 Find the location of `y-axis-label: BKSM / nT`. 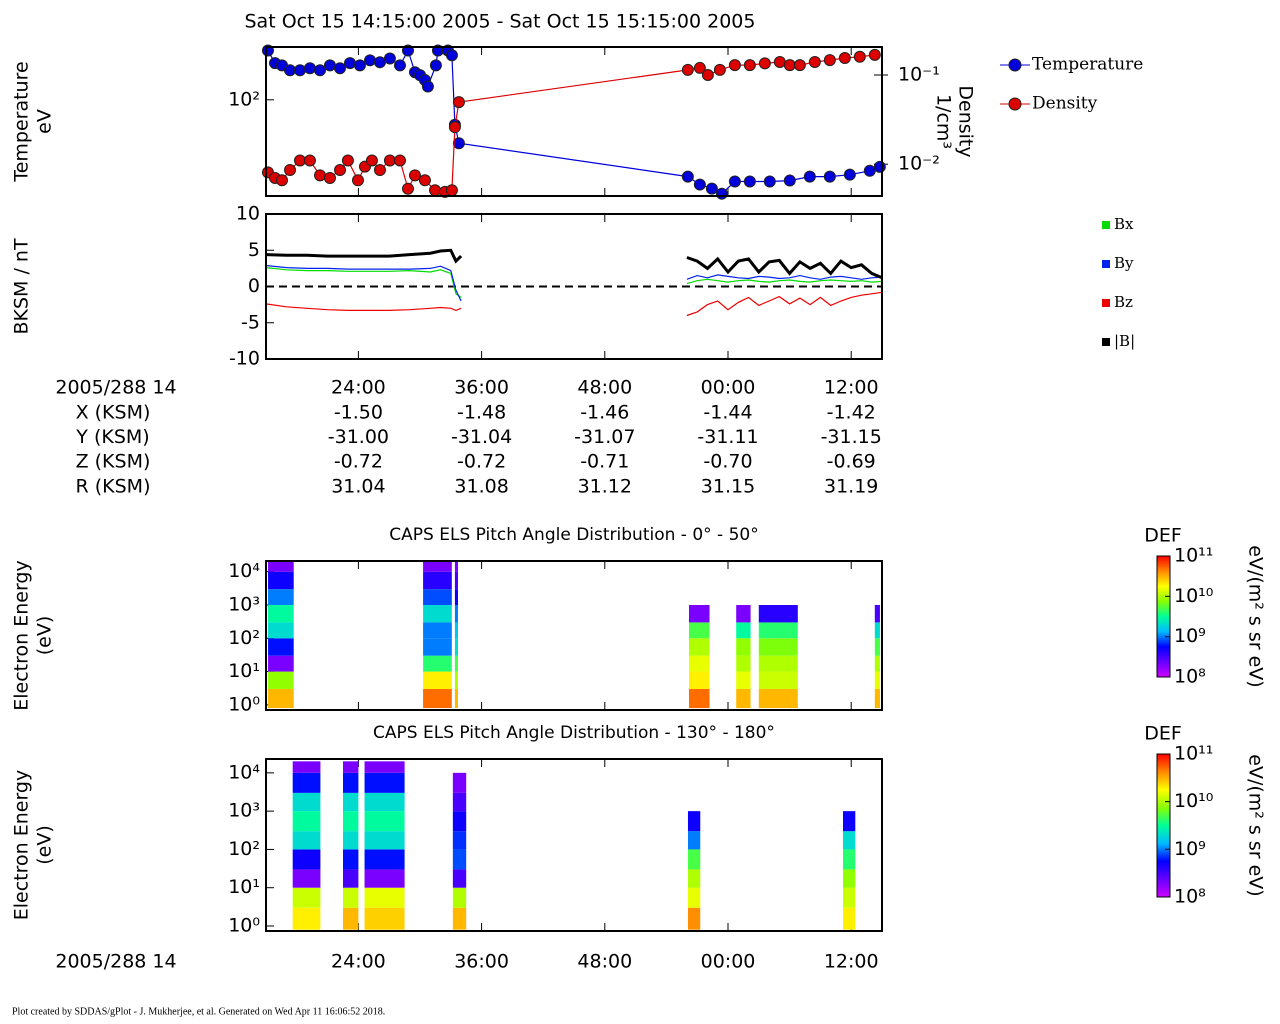

y-axis-label: BKSM / nT is located at coordinates (22, 286).